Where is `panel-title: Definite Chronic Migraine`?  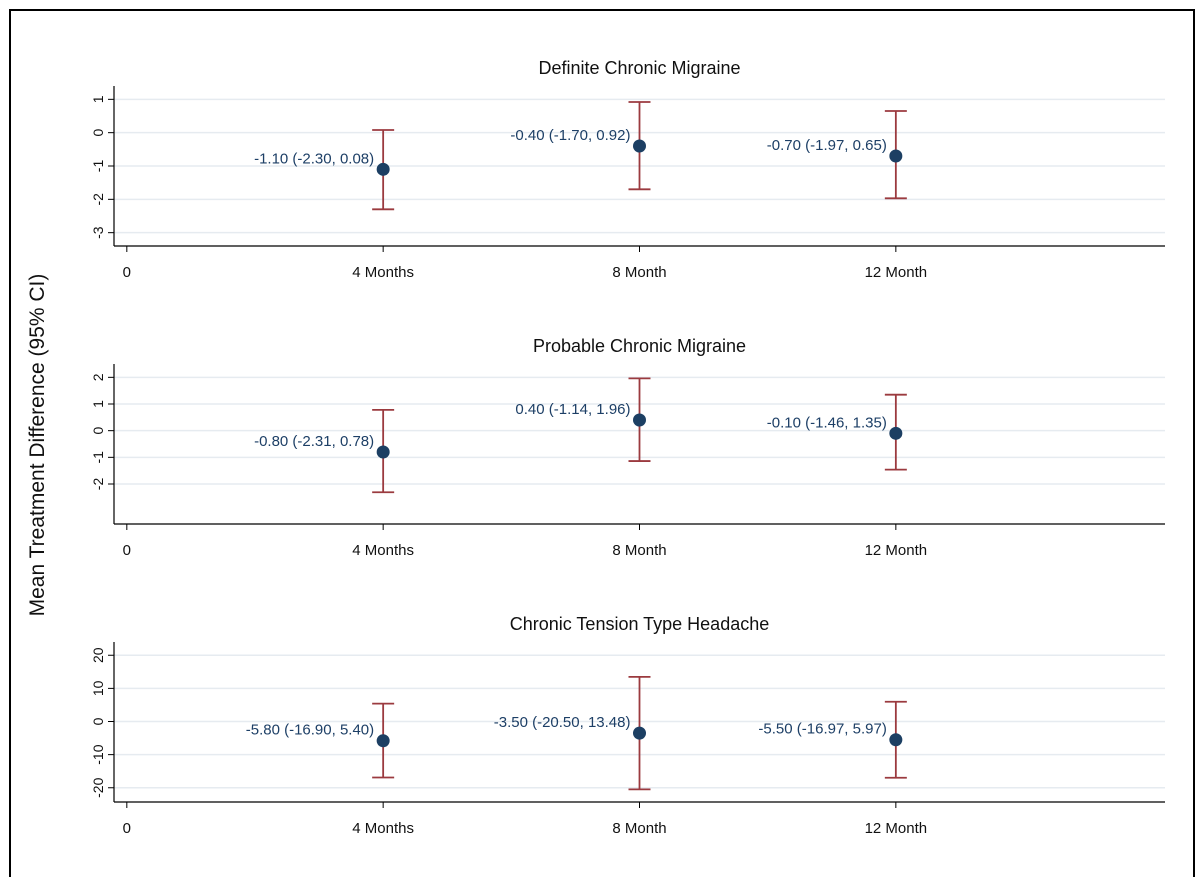
panel-title: Definite Chronic Migraine is located at coordinates (639, 68).